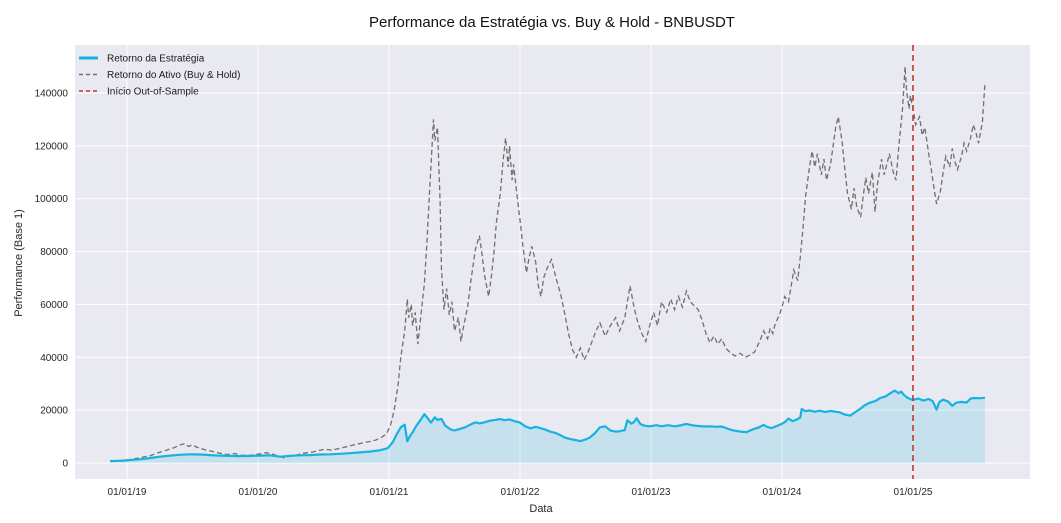 This screenshot has width=1061, height=523. What do you see at coordinates (19, 263) in the screenshot?
I see `y-axis-label: Performance (Base 1)` at bounding box center [19, 263].